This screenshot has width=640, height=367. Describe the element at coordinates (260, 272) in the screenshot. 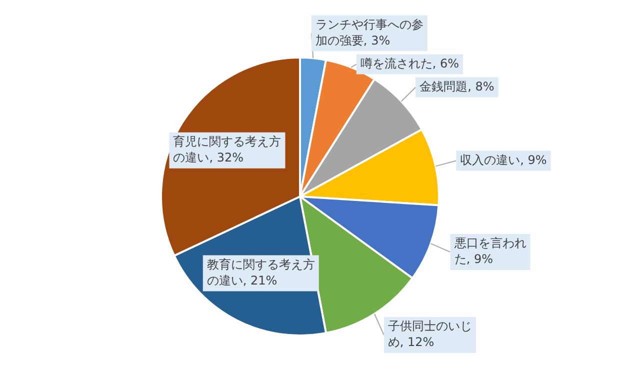

I see `slice-label: 教育に関する考え方の違い, 21%` at that location.